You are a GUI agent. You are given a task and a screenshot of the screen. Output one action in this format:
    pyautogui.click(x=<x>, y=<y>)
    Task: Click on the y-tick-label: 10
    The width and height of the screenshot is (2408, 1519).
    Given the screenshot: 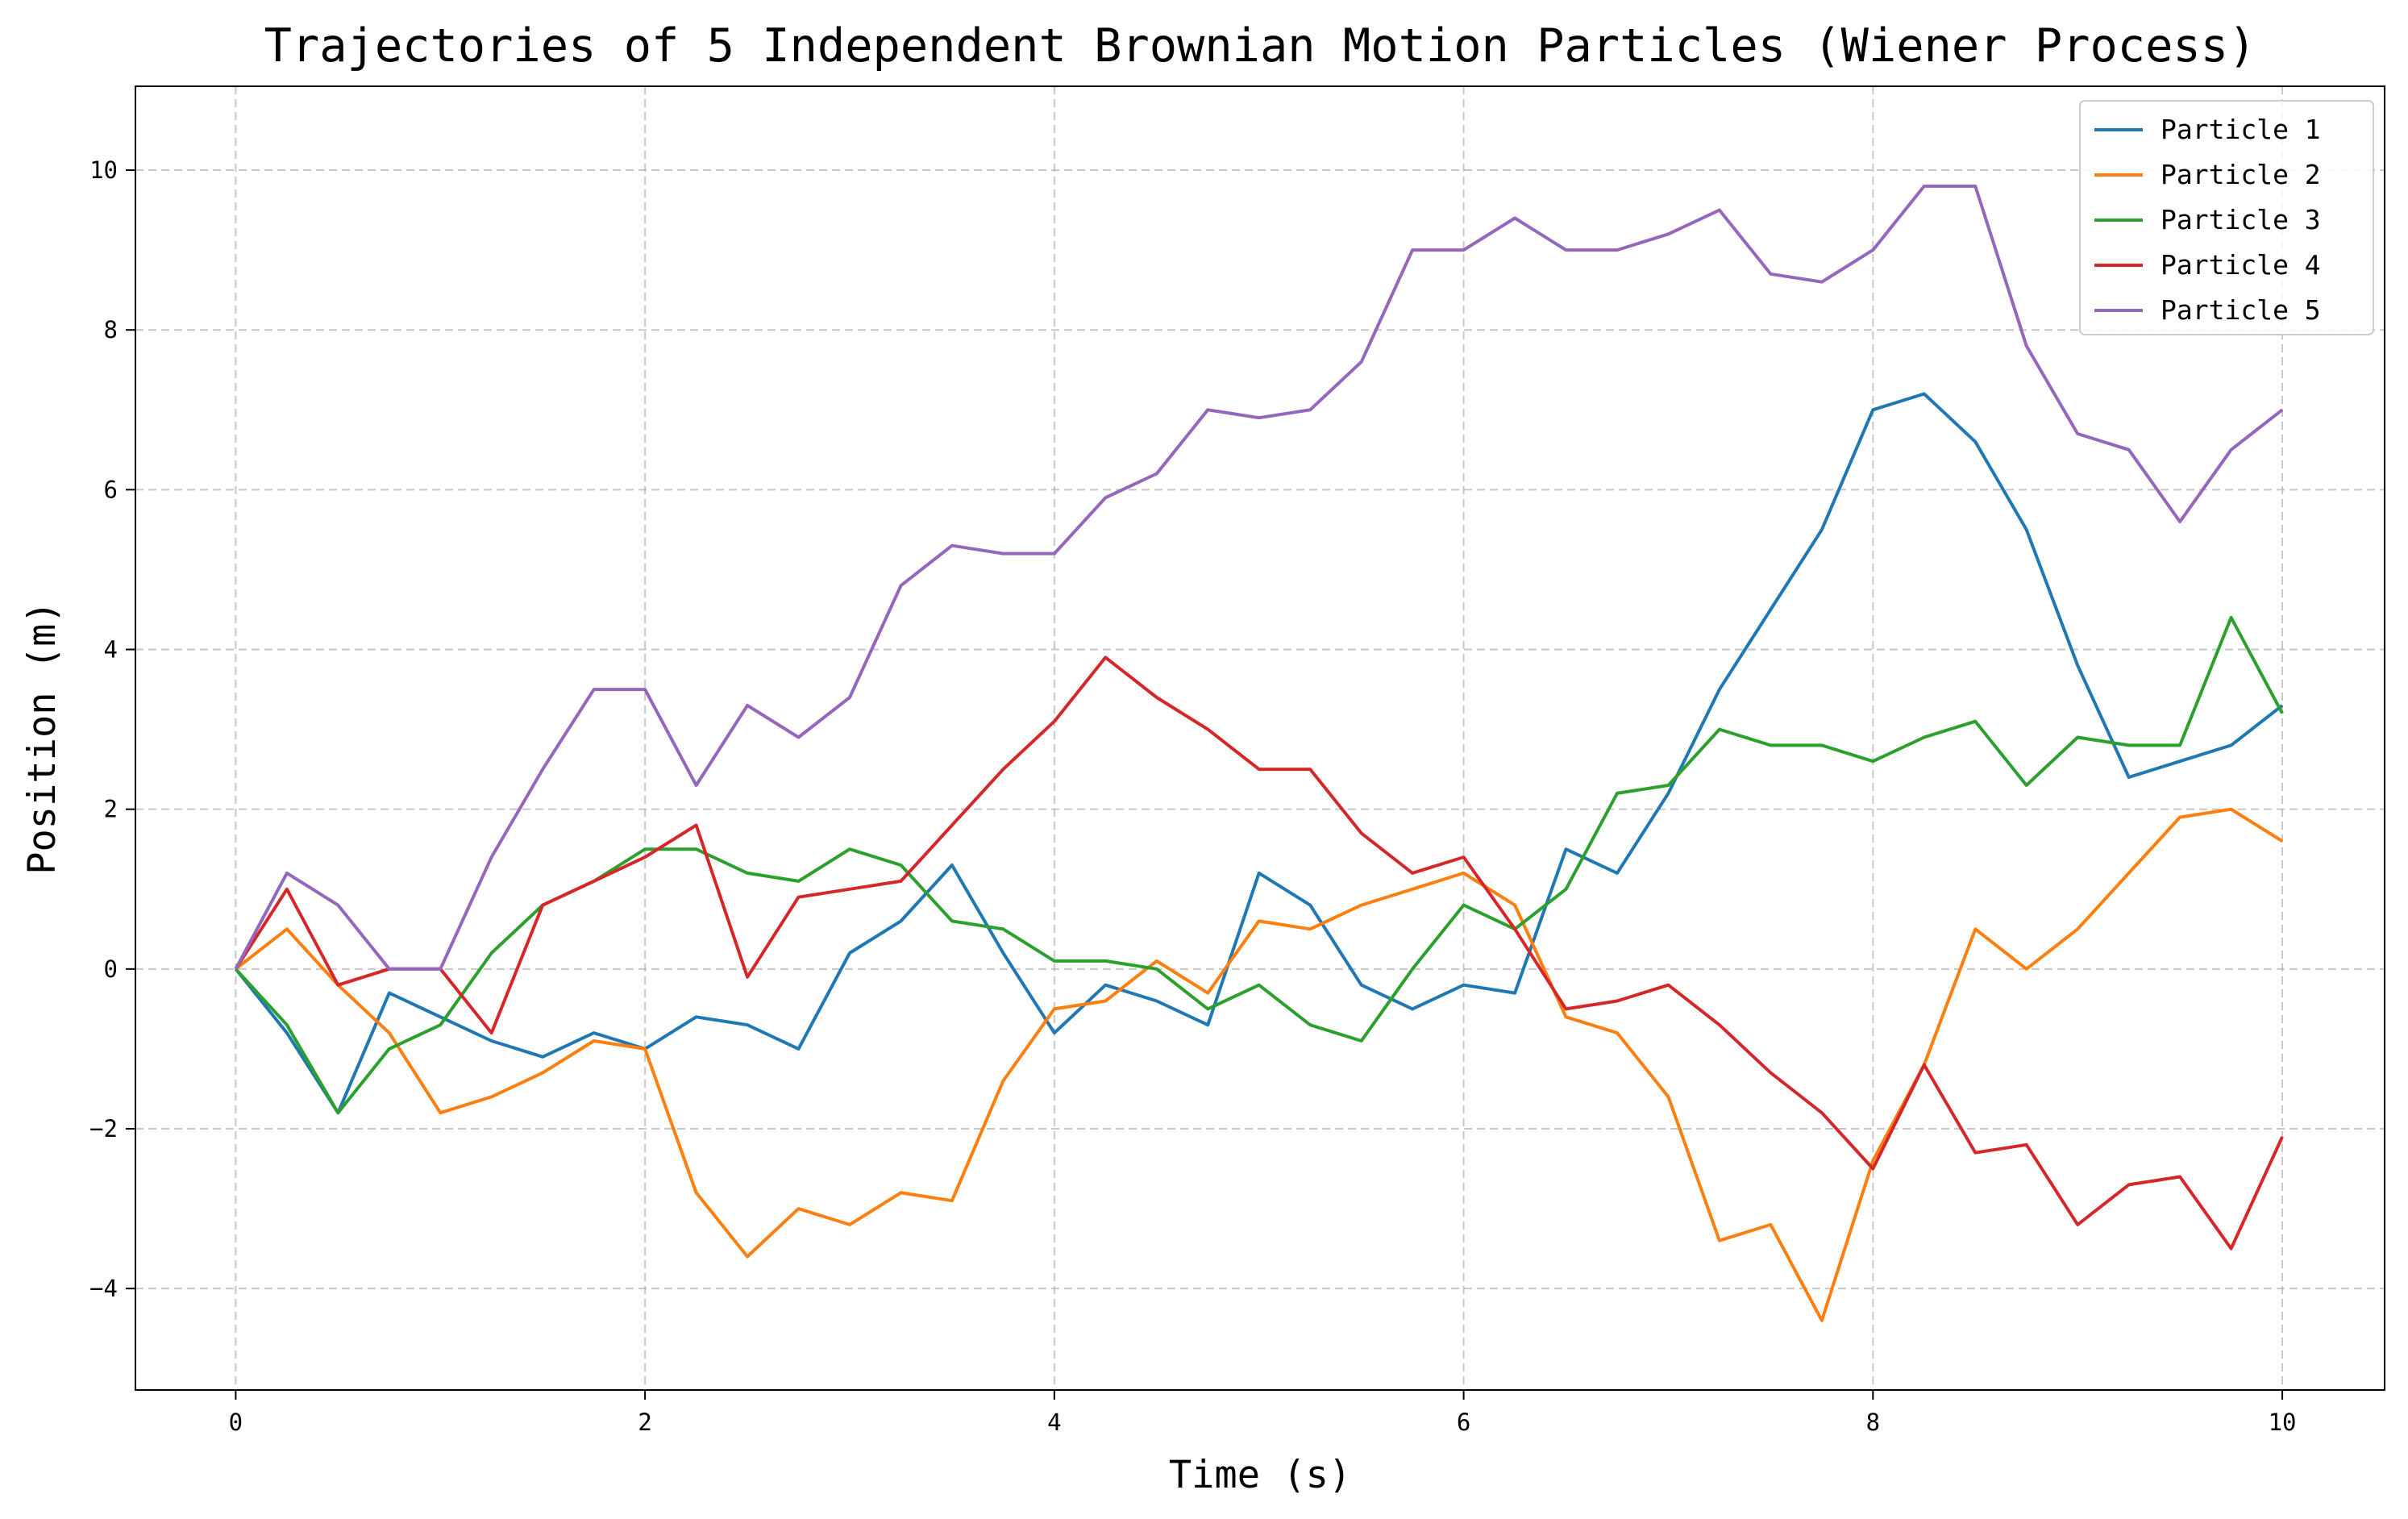 What is the action you would take?
    pyautogui.click(x=103, y=170)
    